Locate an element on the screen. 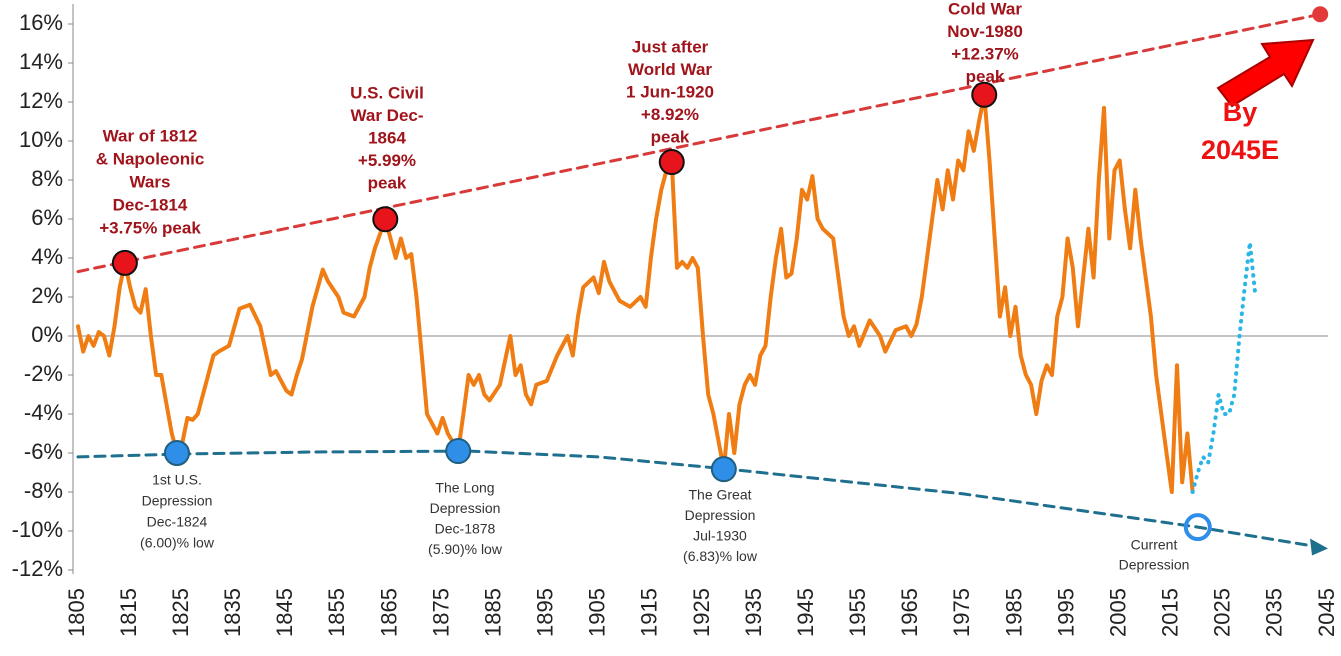 The width and height of the screenshot is (1341, 656). annotation: & Napoleonic is located at coordinates (150, 158).